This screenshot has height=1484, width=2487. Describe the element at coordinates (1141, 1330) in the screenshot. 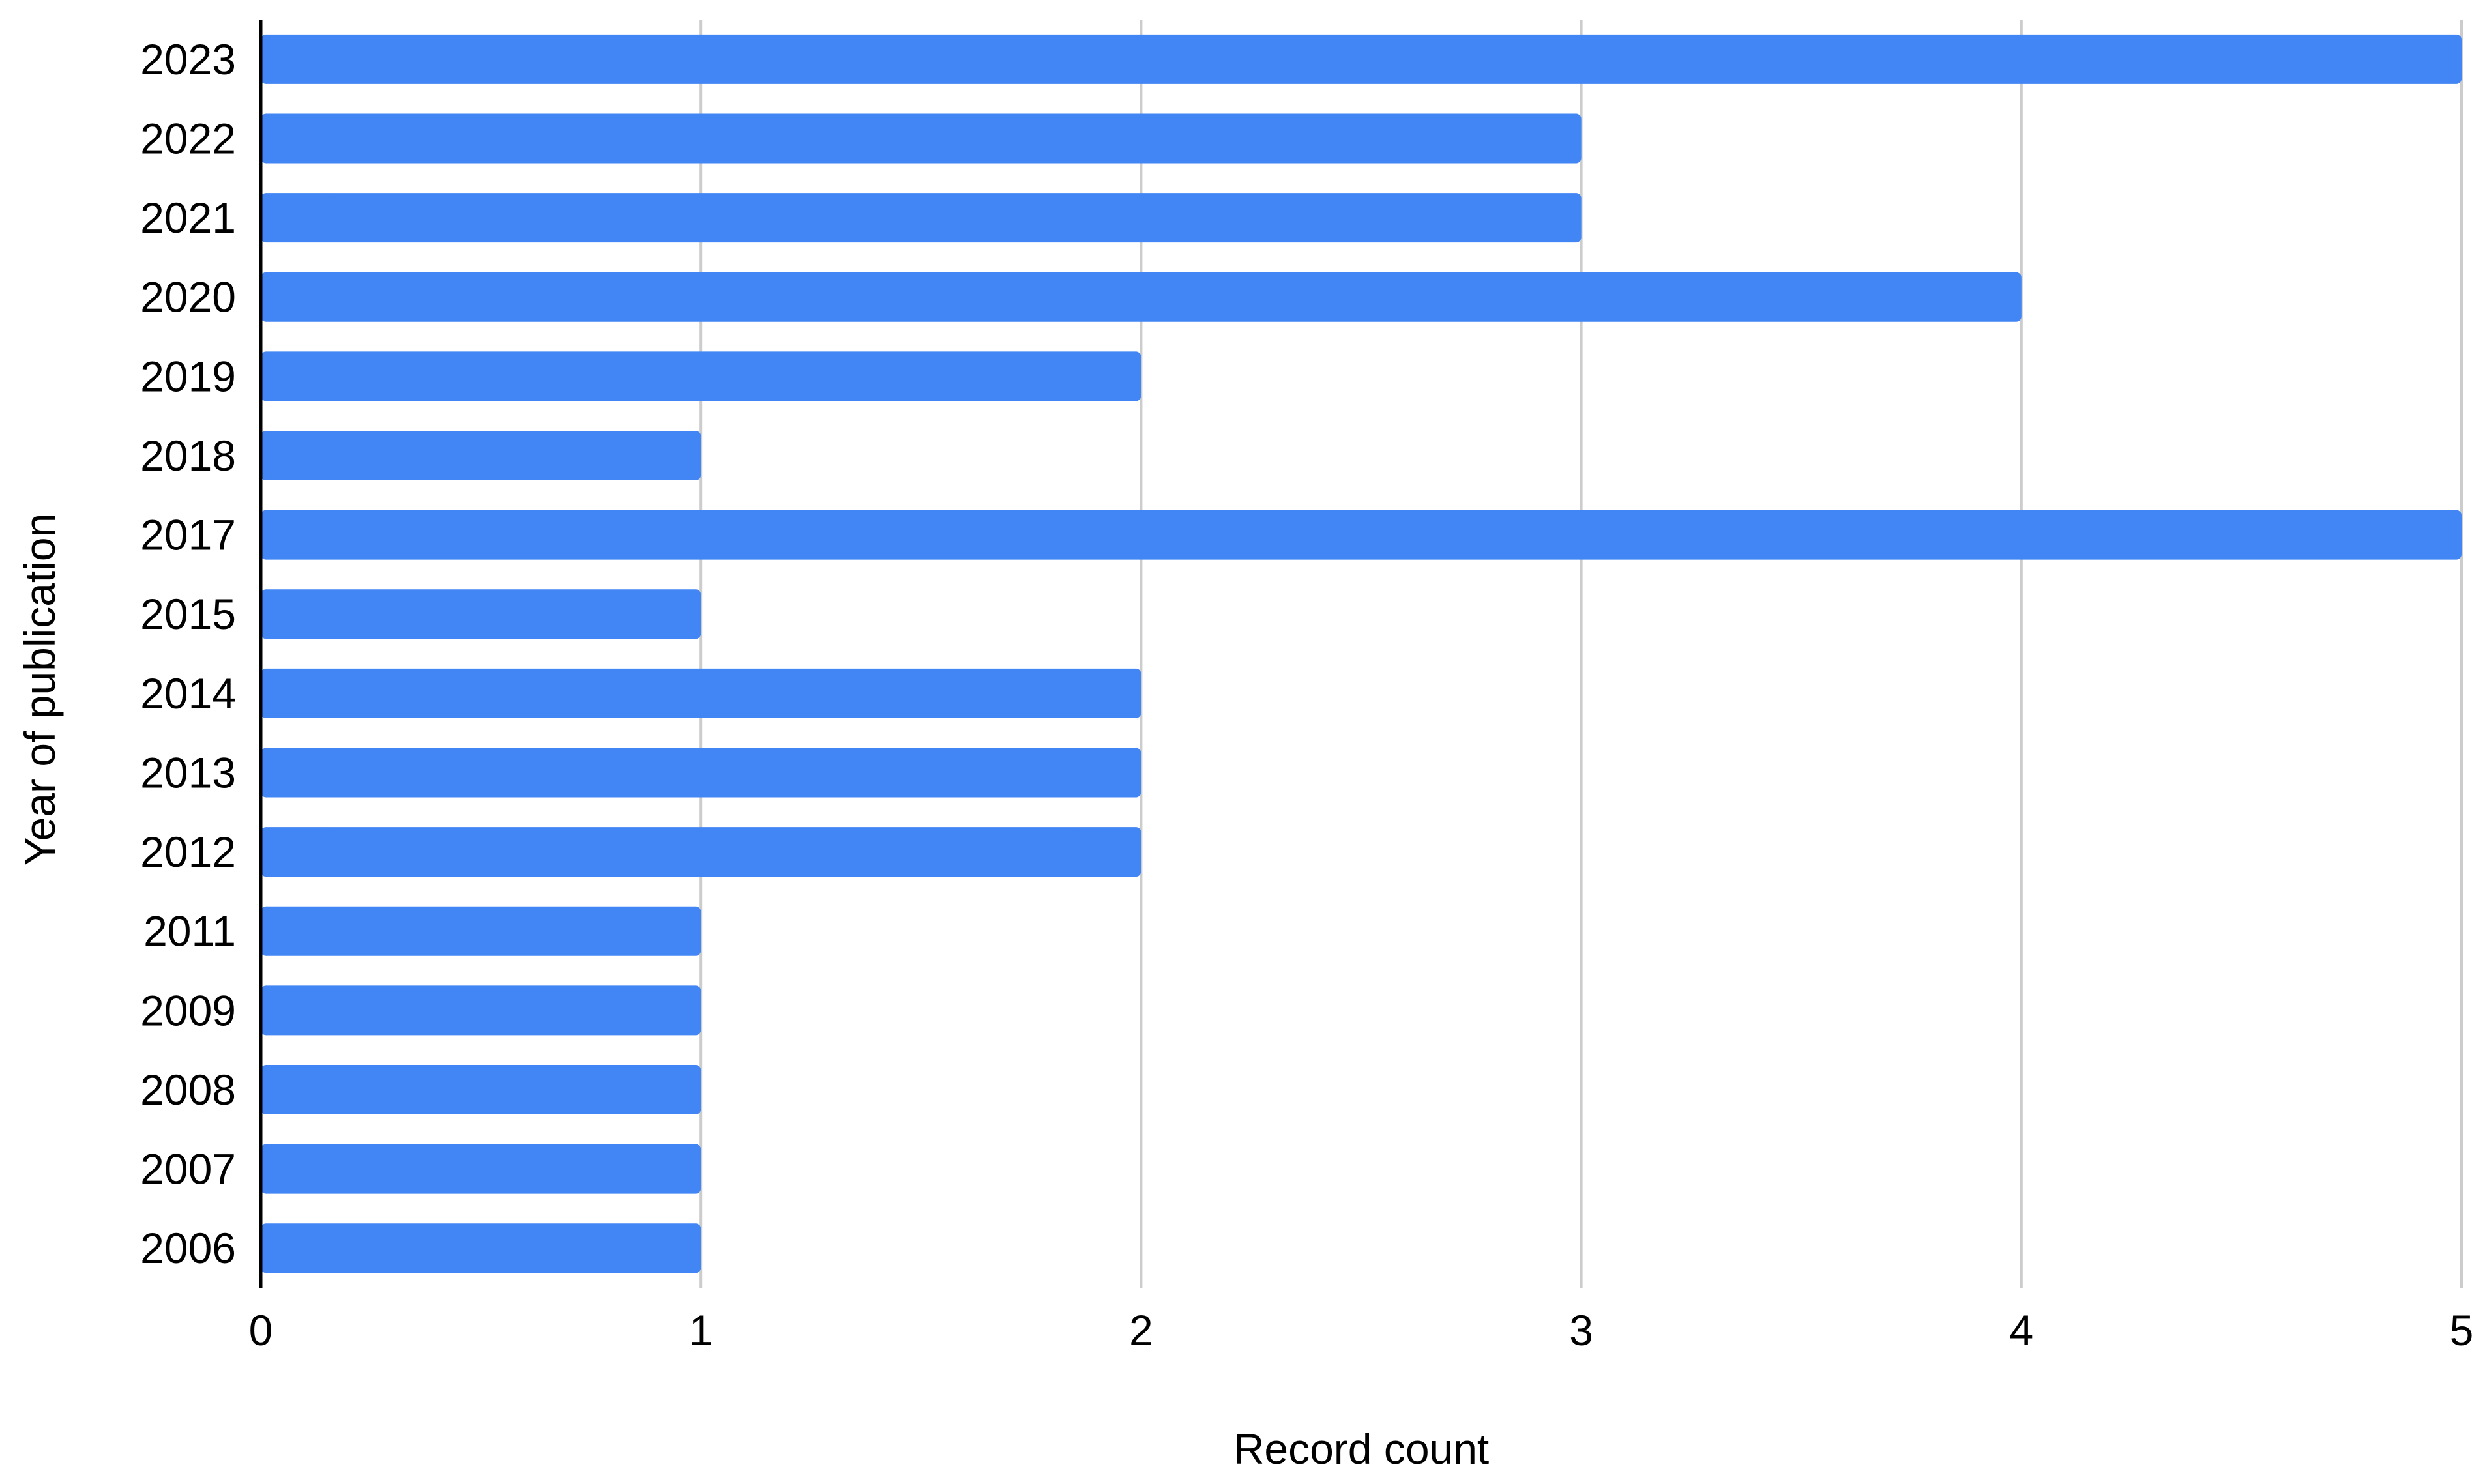

I see `x-tick-label: 2` at that location.